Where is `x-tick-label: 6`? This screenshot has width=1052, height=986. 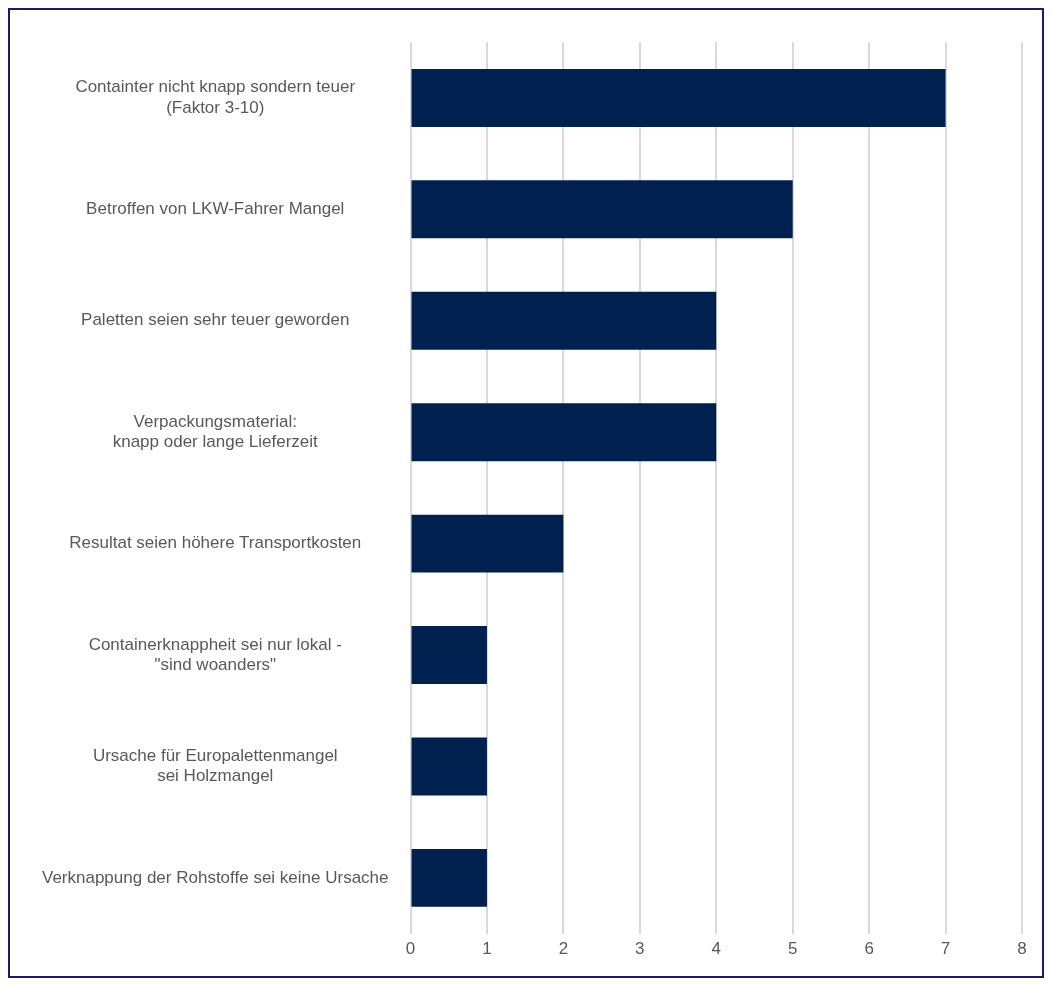
x-tick-label: 6 is located at coordinates (869, 949).